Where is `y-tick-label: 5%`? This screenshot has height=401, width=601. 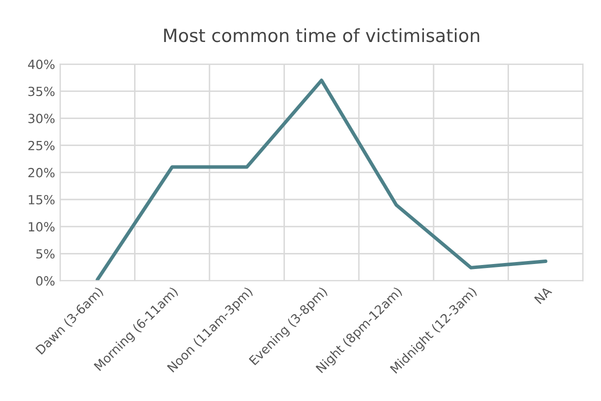 y-tick-label: 5% is located at coordinates (45, 254).